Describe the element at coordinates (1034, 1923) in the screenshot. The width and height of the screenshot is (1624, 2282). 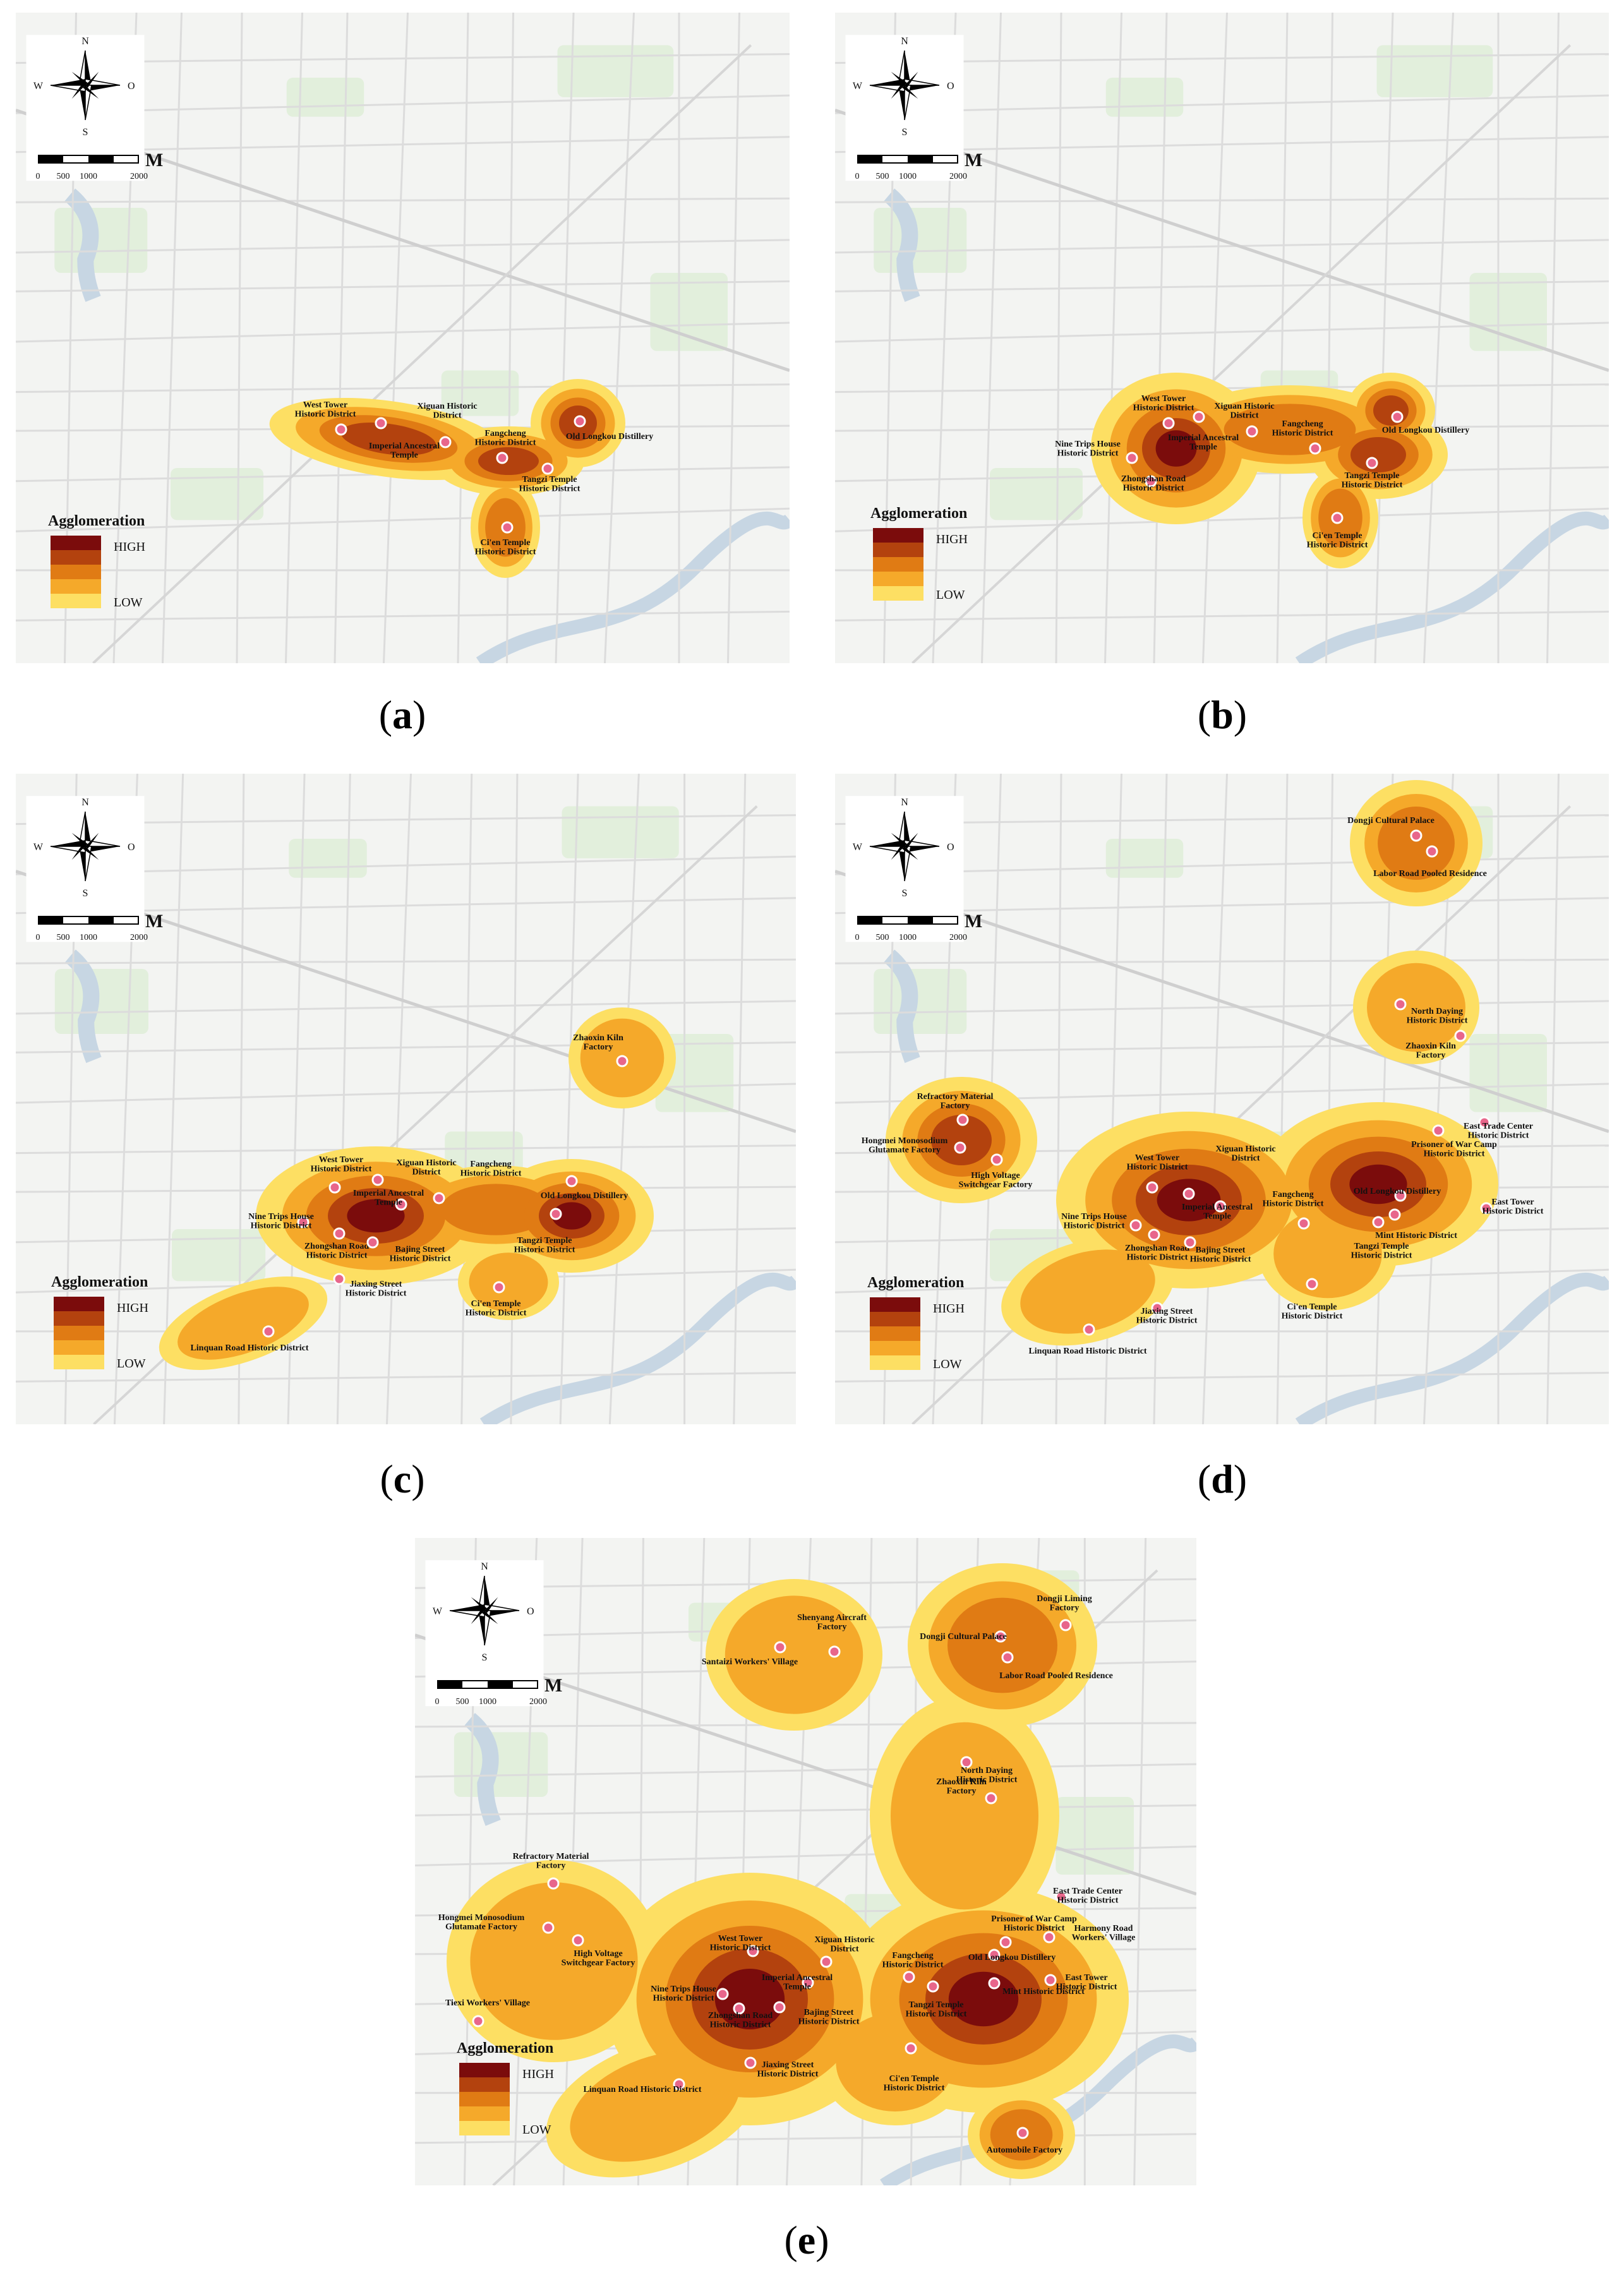
I see `site-label: Prisoner of War Camp Historic District` at that location.